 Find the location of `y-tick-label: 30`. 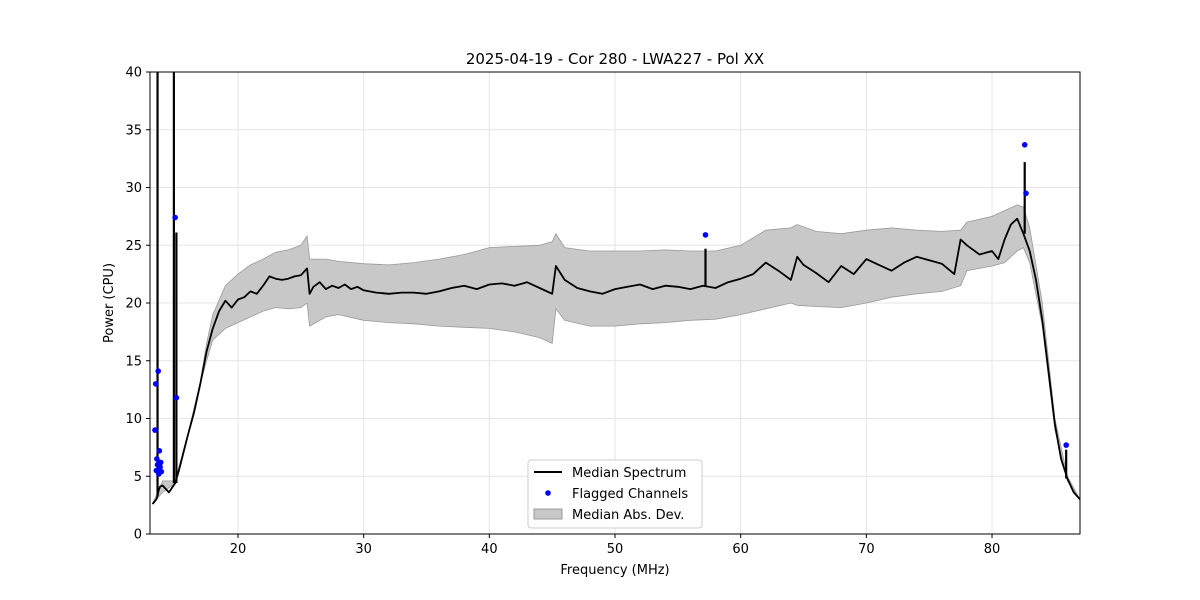

y-tick-label: 30 is located at coordinates (133, 188).